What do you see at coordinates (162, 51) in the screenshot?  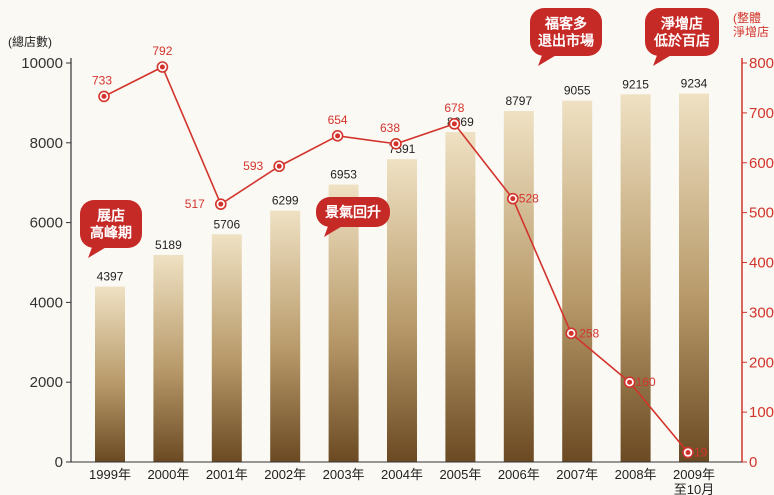 I see `line-value-label: 792` at bounding box center [162, 51].